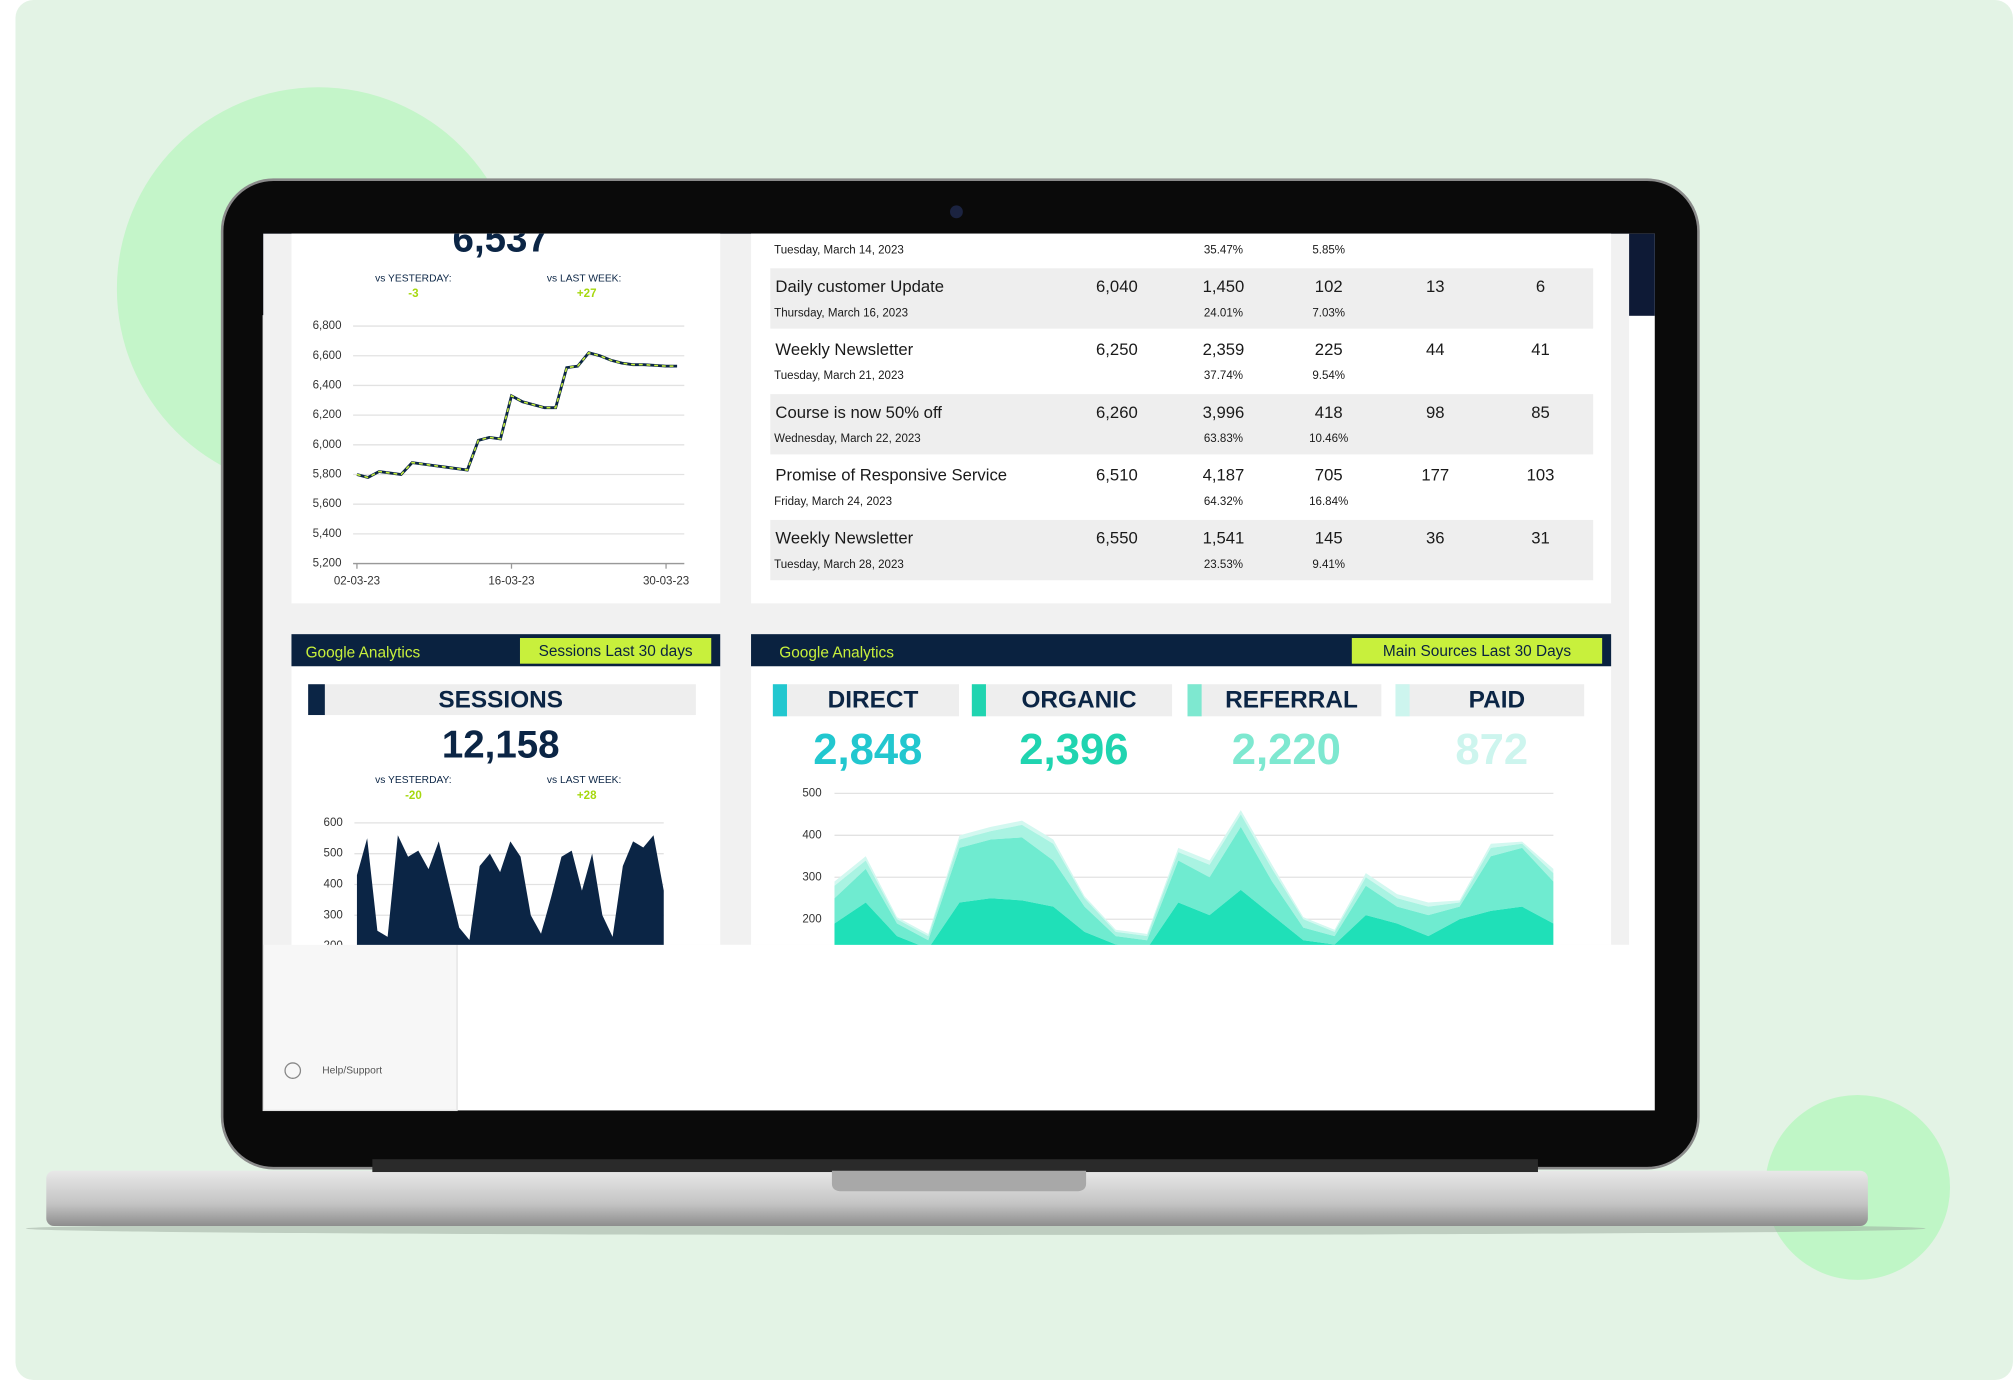 The width and height of the screenshot is (2013, 1380). Describe the element at coordinates (1497, 699) in the screenshot. I see `legend-label: PAID` at that location.